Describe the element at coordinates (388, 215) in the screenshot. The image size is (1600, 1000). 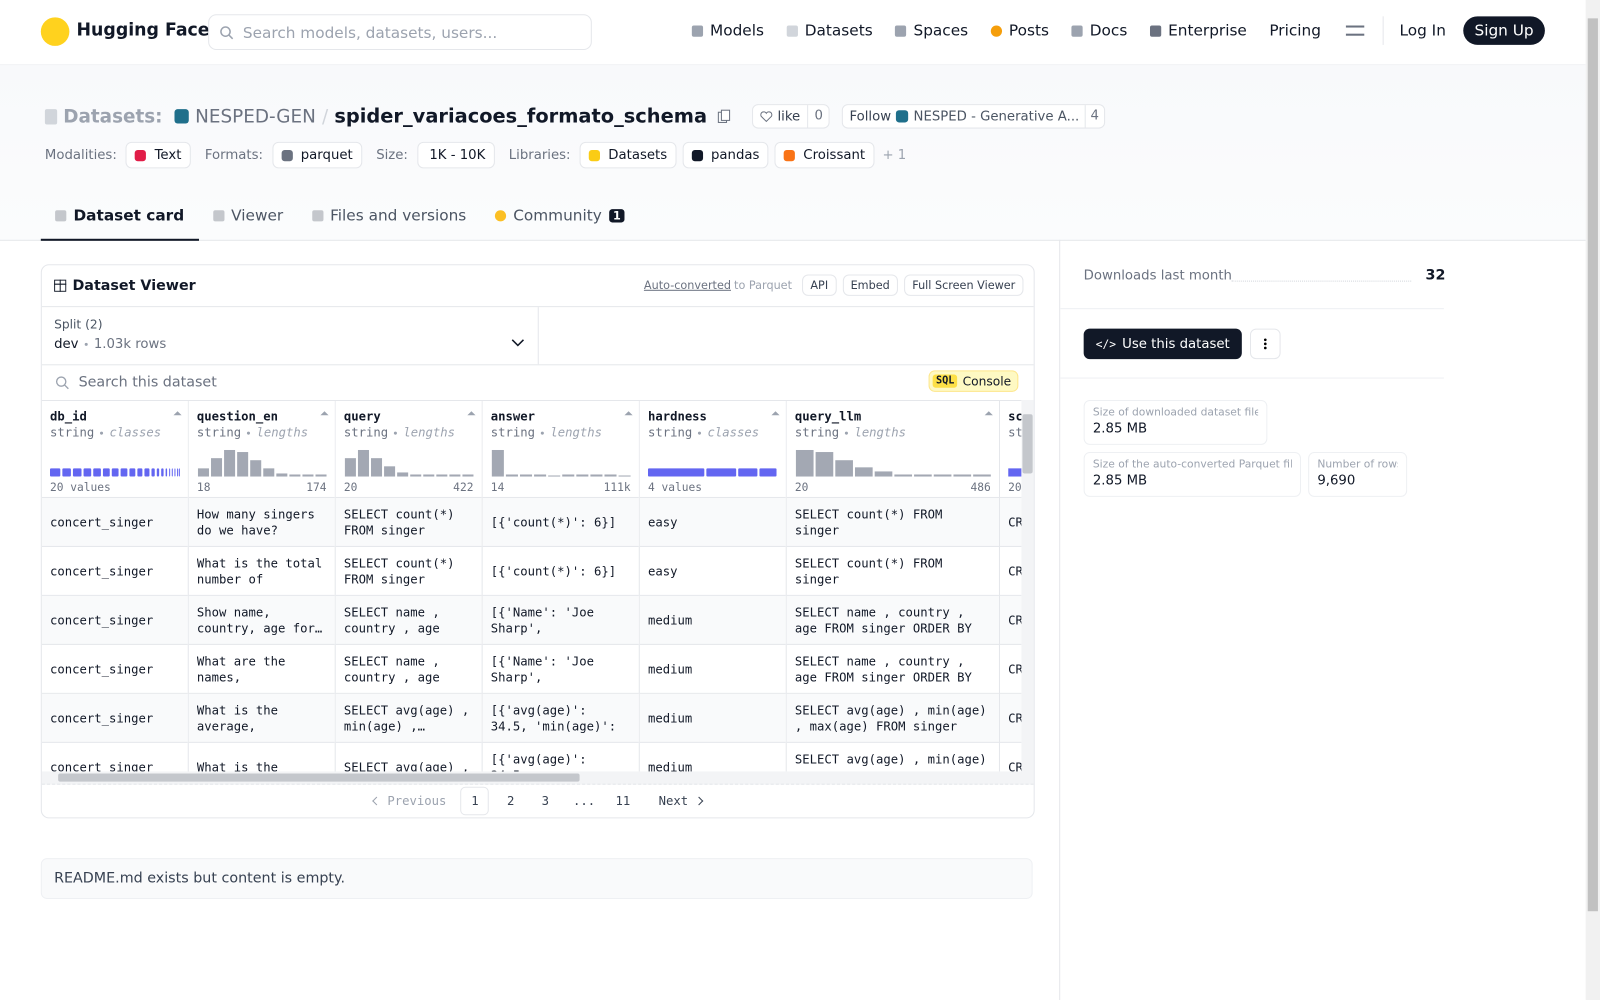
I see `tab: Files and versions` at that location.